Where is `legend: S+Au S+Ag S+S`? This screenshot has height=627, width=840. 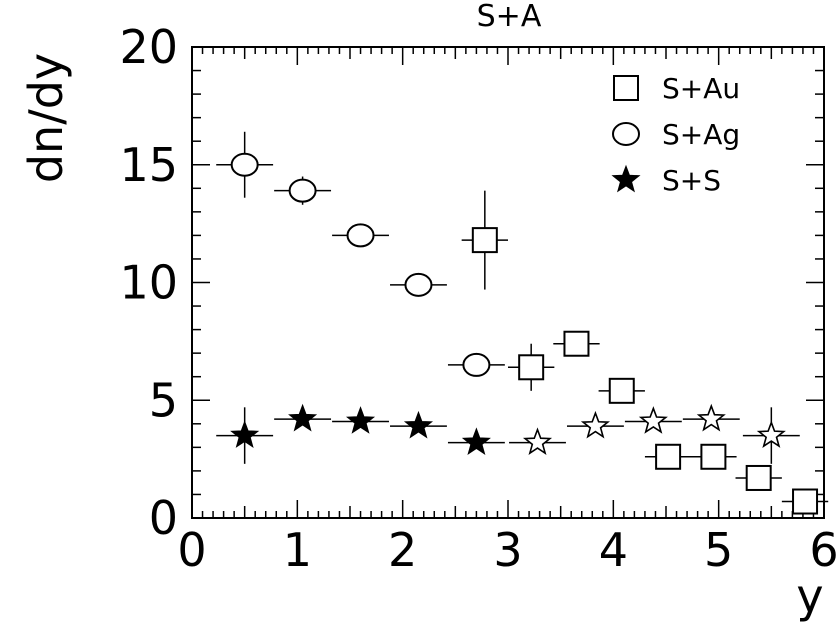 legend: S+Au S+Ag S+S is located at coordinates (675, 134).